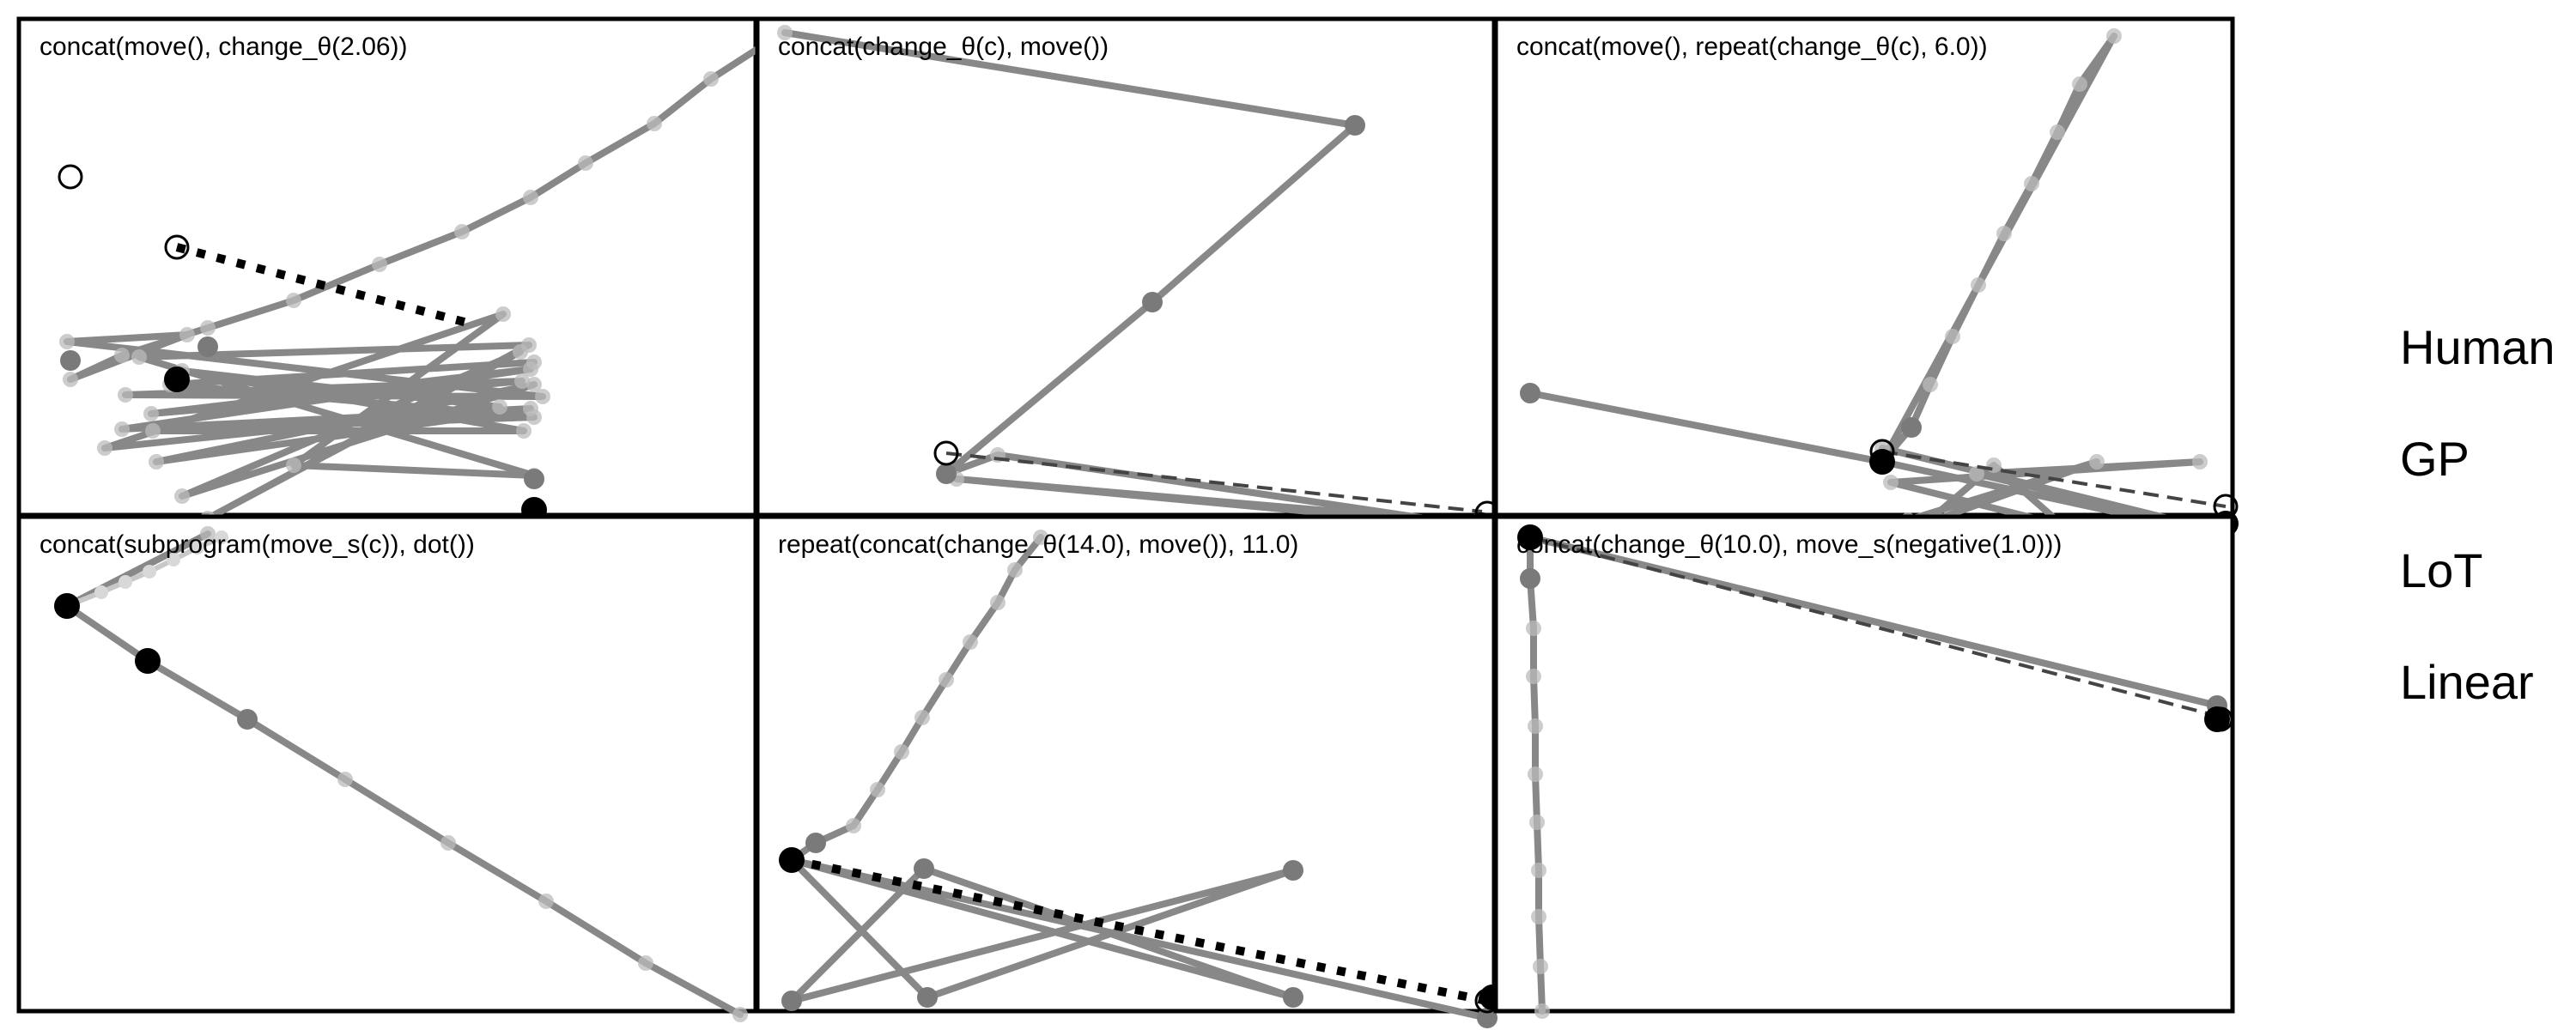 This screenshot has height=1030, width=2576. Describe the element at coordinates (1752, 47) in the screenshot. I see `panel-title: concat(move(), repeat(change_θ(c), 6.0))` at that location.